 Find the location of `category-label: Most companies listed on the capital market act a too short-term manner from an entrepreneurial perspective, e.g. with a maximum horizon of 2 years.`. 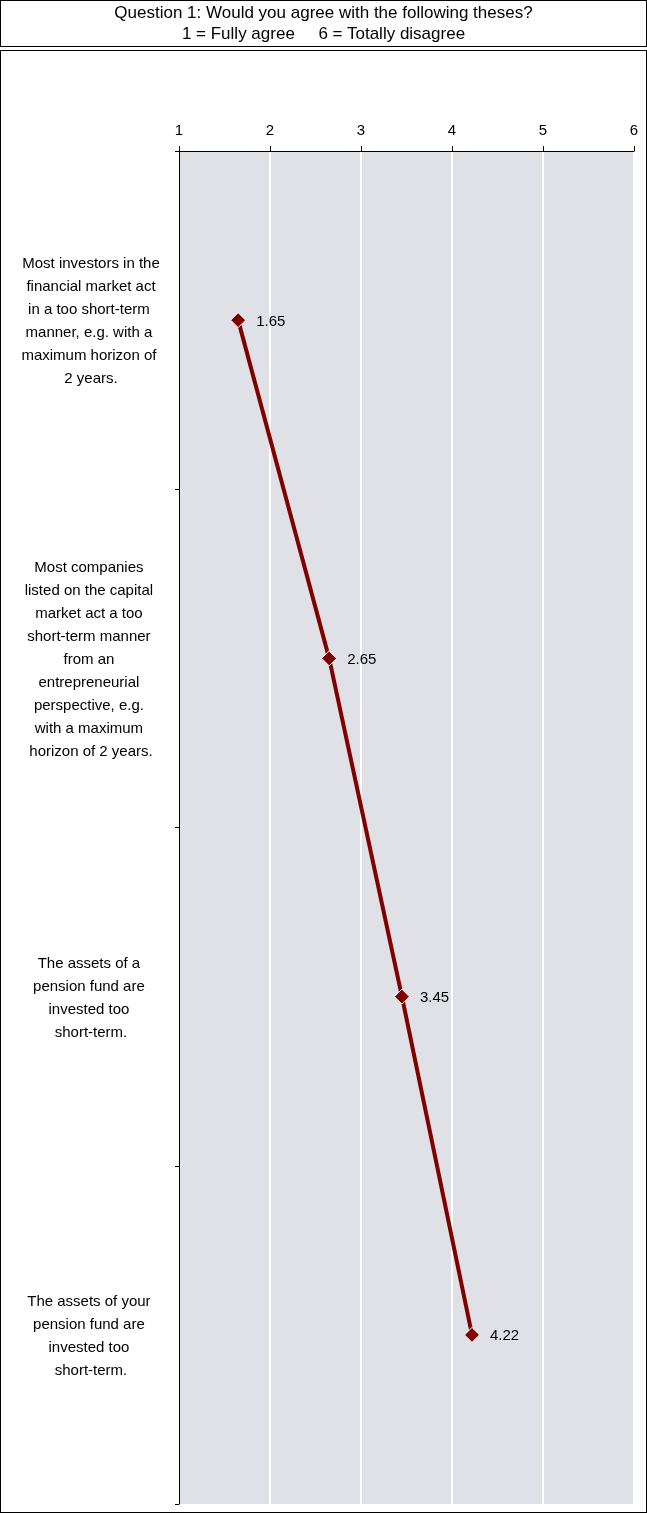

category-label: Most companies listed on the capital market act a too short-term manner from an entrepreneurial perspective, e.g. with a maximum horizon of 2 years. is located at coordinates (89, 658).